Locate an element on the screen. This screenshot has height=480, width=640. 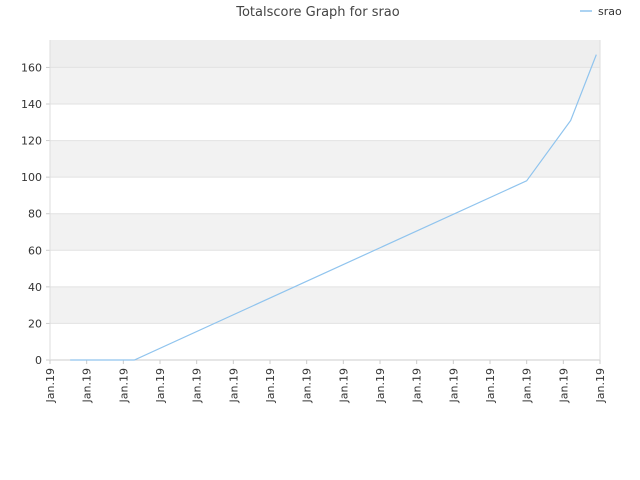
legend-label: srao is located at coordinates (610, 11).